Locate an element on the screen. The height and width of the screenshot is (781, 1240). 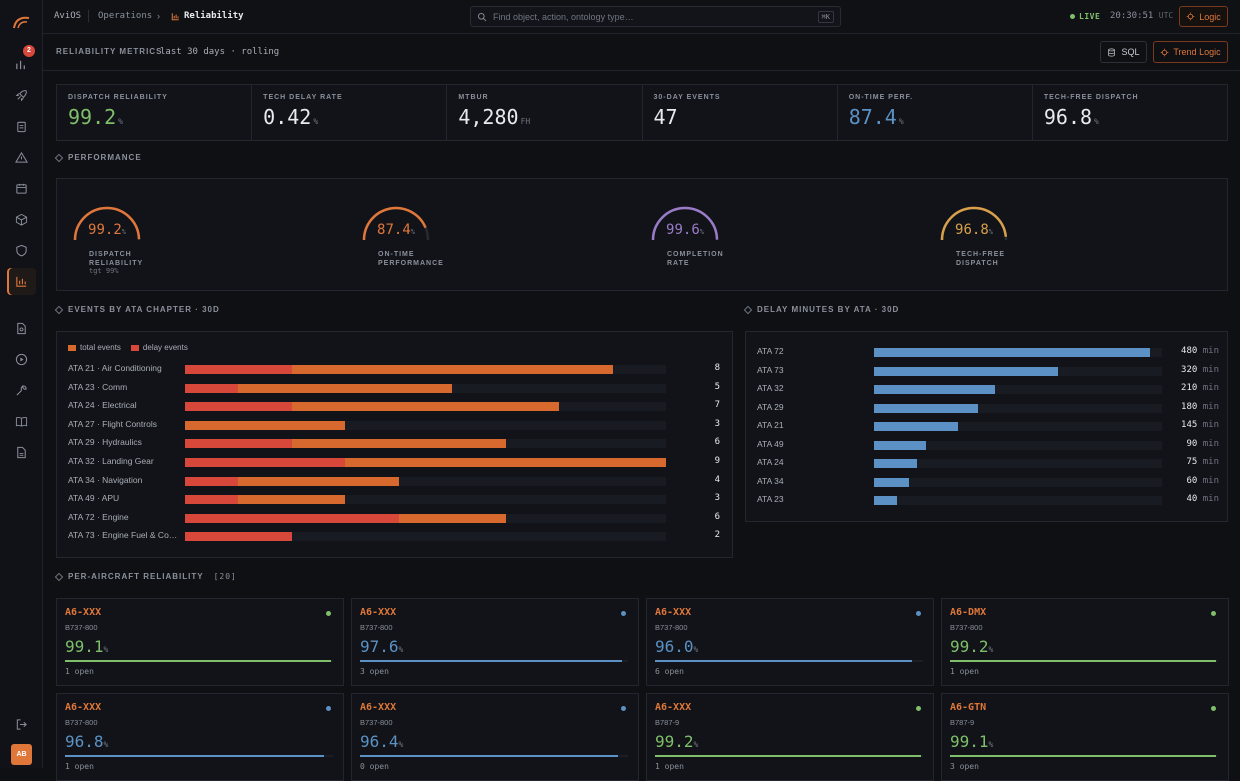
aircraft-card: A6-XXX B737-800 99.1% 1 open is located at coordinates (200, 642).